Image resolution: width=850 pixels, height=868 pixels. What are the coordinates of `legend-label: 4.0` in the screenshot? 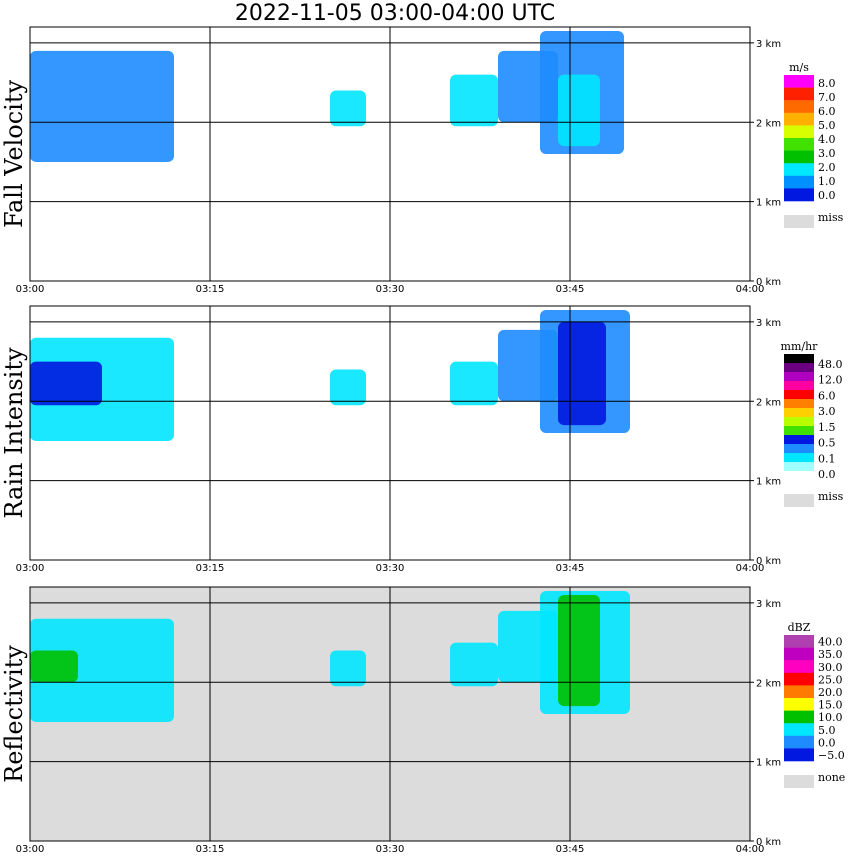 It's located at (827, 139).